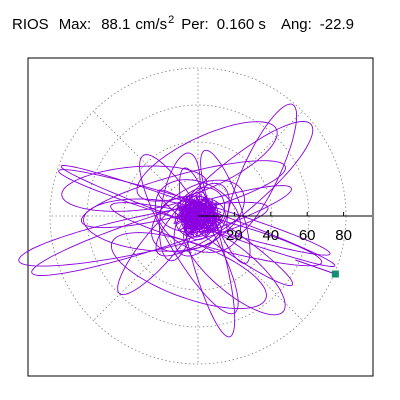 The height and width of the screenshot is (400, 400). I want to click on peak-ray, so click(315, 267).